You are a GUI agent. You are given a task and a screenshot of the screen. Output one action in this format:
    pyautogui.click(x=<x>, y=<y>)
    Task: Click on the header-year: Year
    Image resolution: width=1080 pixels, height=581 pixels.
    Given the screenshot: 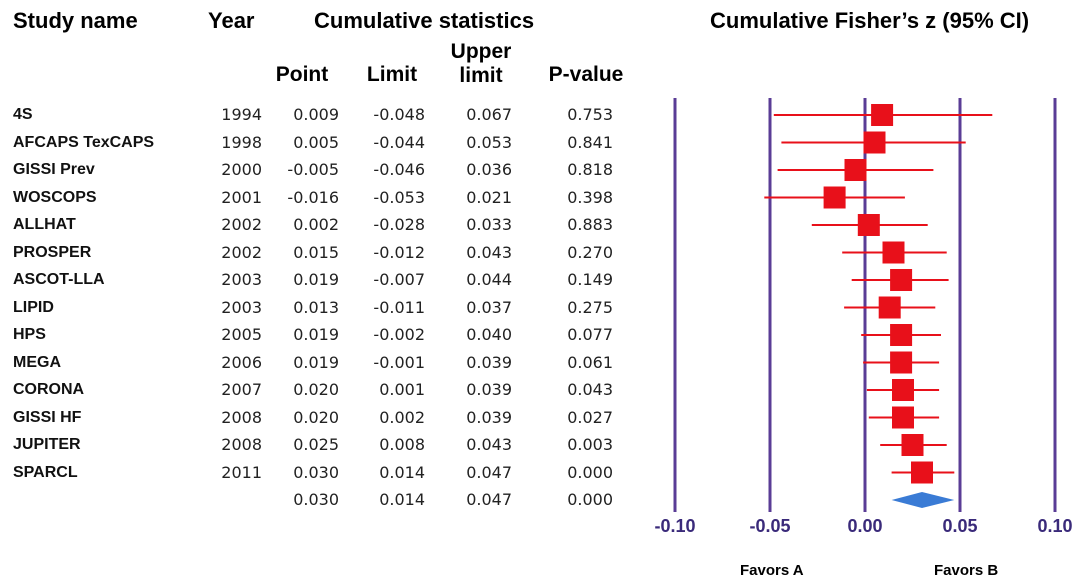 What is the action you would take?
    pyautogui.click(x=231, y=20)
    